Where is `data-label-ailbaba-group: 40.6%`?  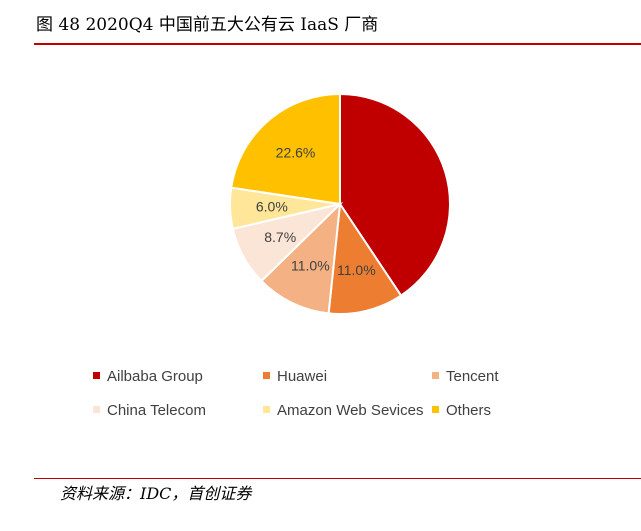
data-label-ailbaba-group: 40.6% is located at coordinates (405, 184).